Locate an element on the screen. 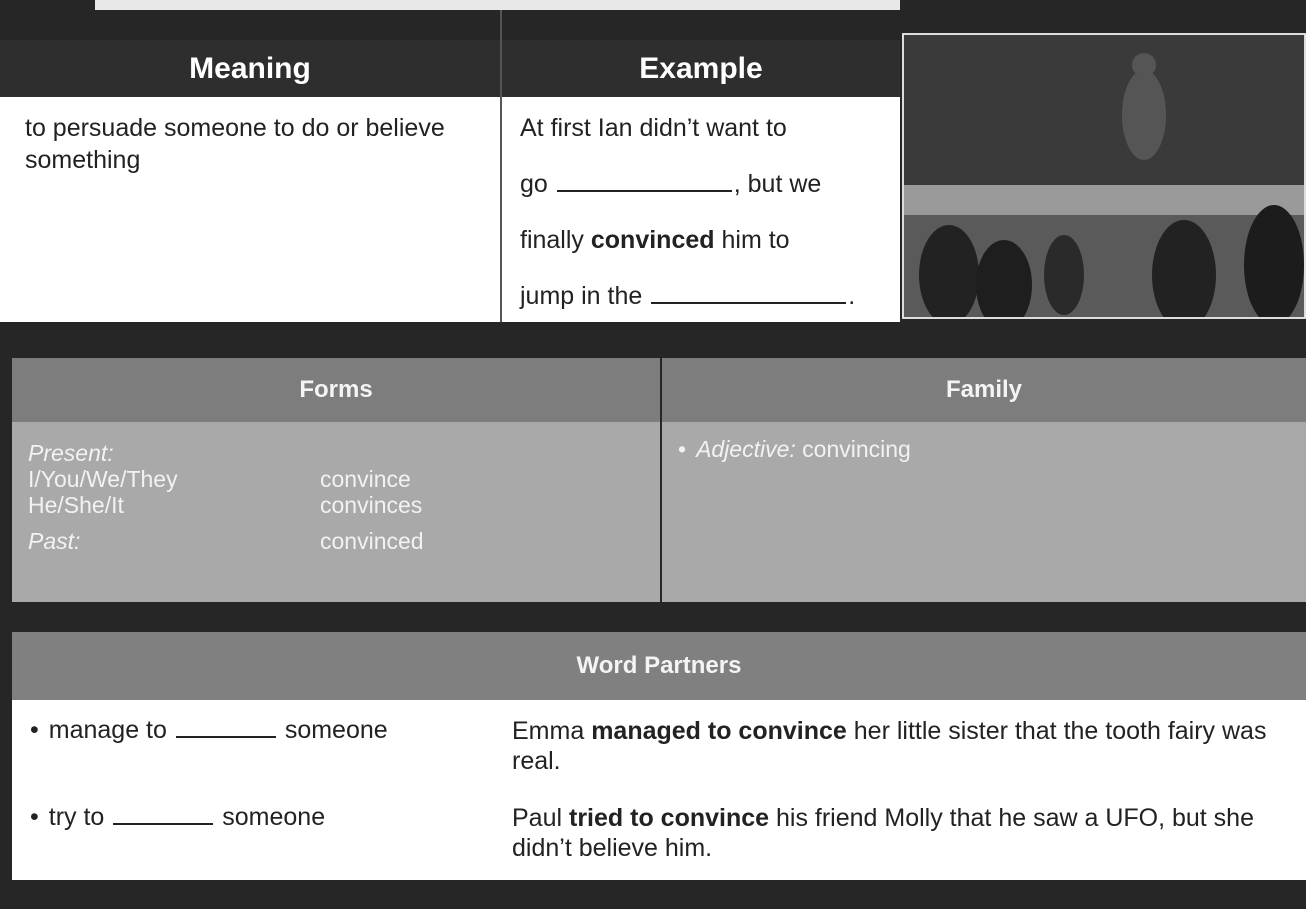 This screenshot has width=1306, height=909. word: convincing is located at coordinates (856, 449).